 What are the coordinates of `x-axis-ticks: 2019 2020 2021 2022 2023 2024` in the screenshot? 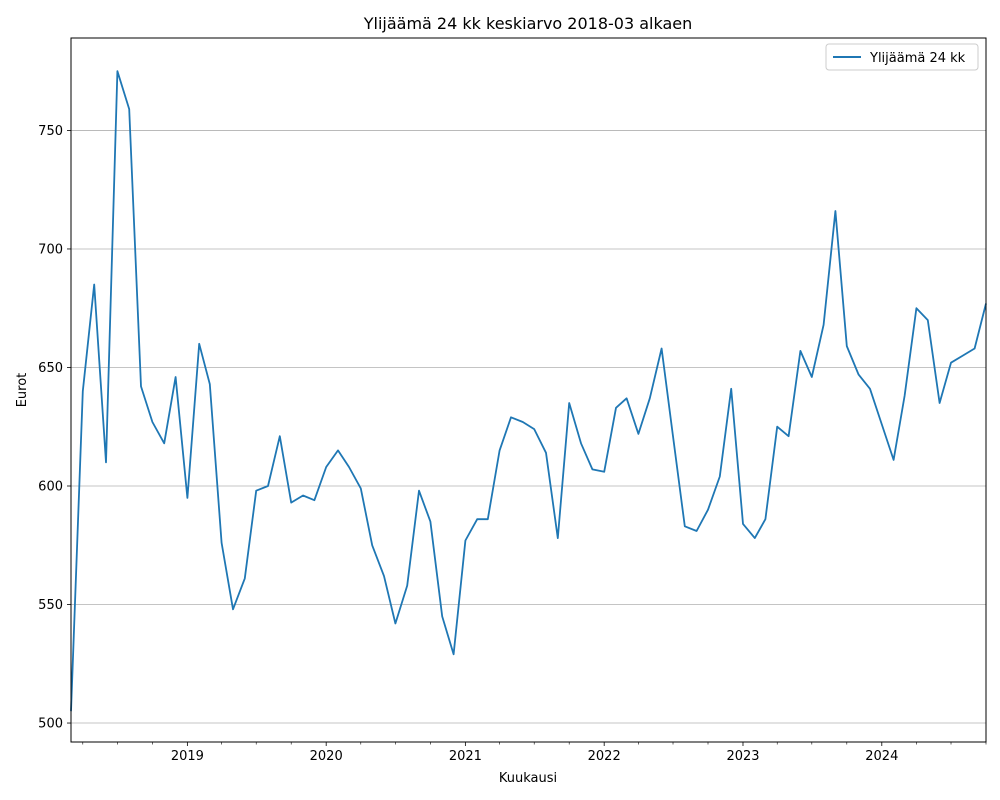 It's located at (534, 753).